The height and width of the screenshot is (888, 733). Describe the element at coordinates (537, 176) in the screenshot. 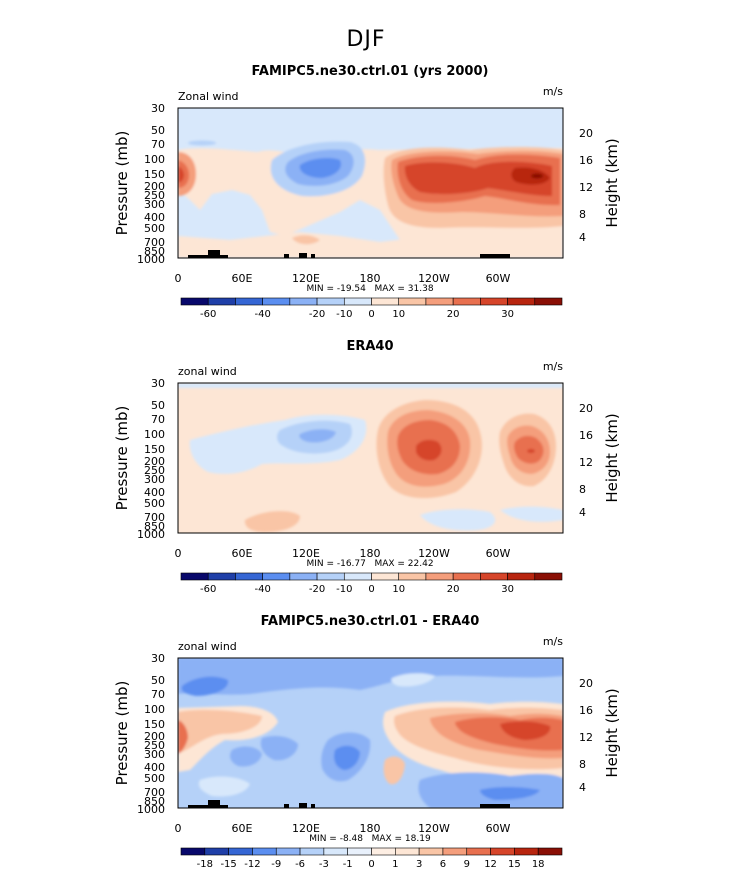

I see `panel-1-jet-max` at that location.